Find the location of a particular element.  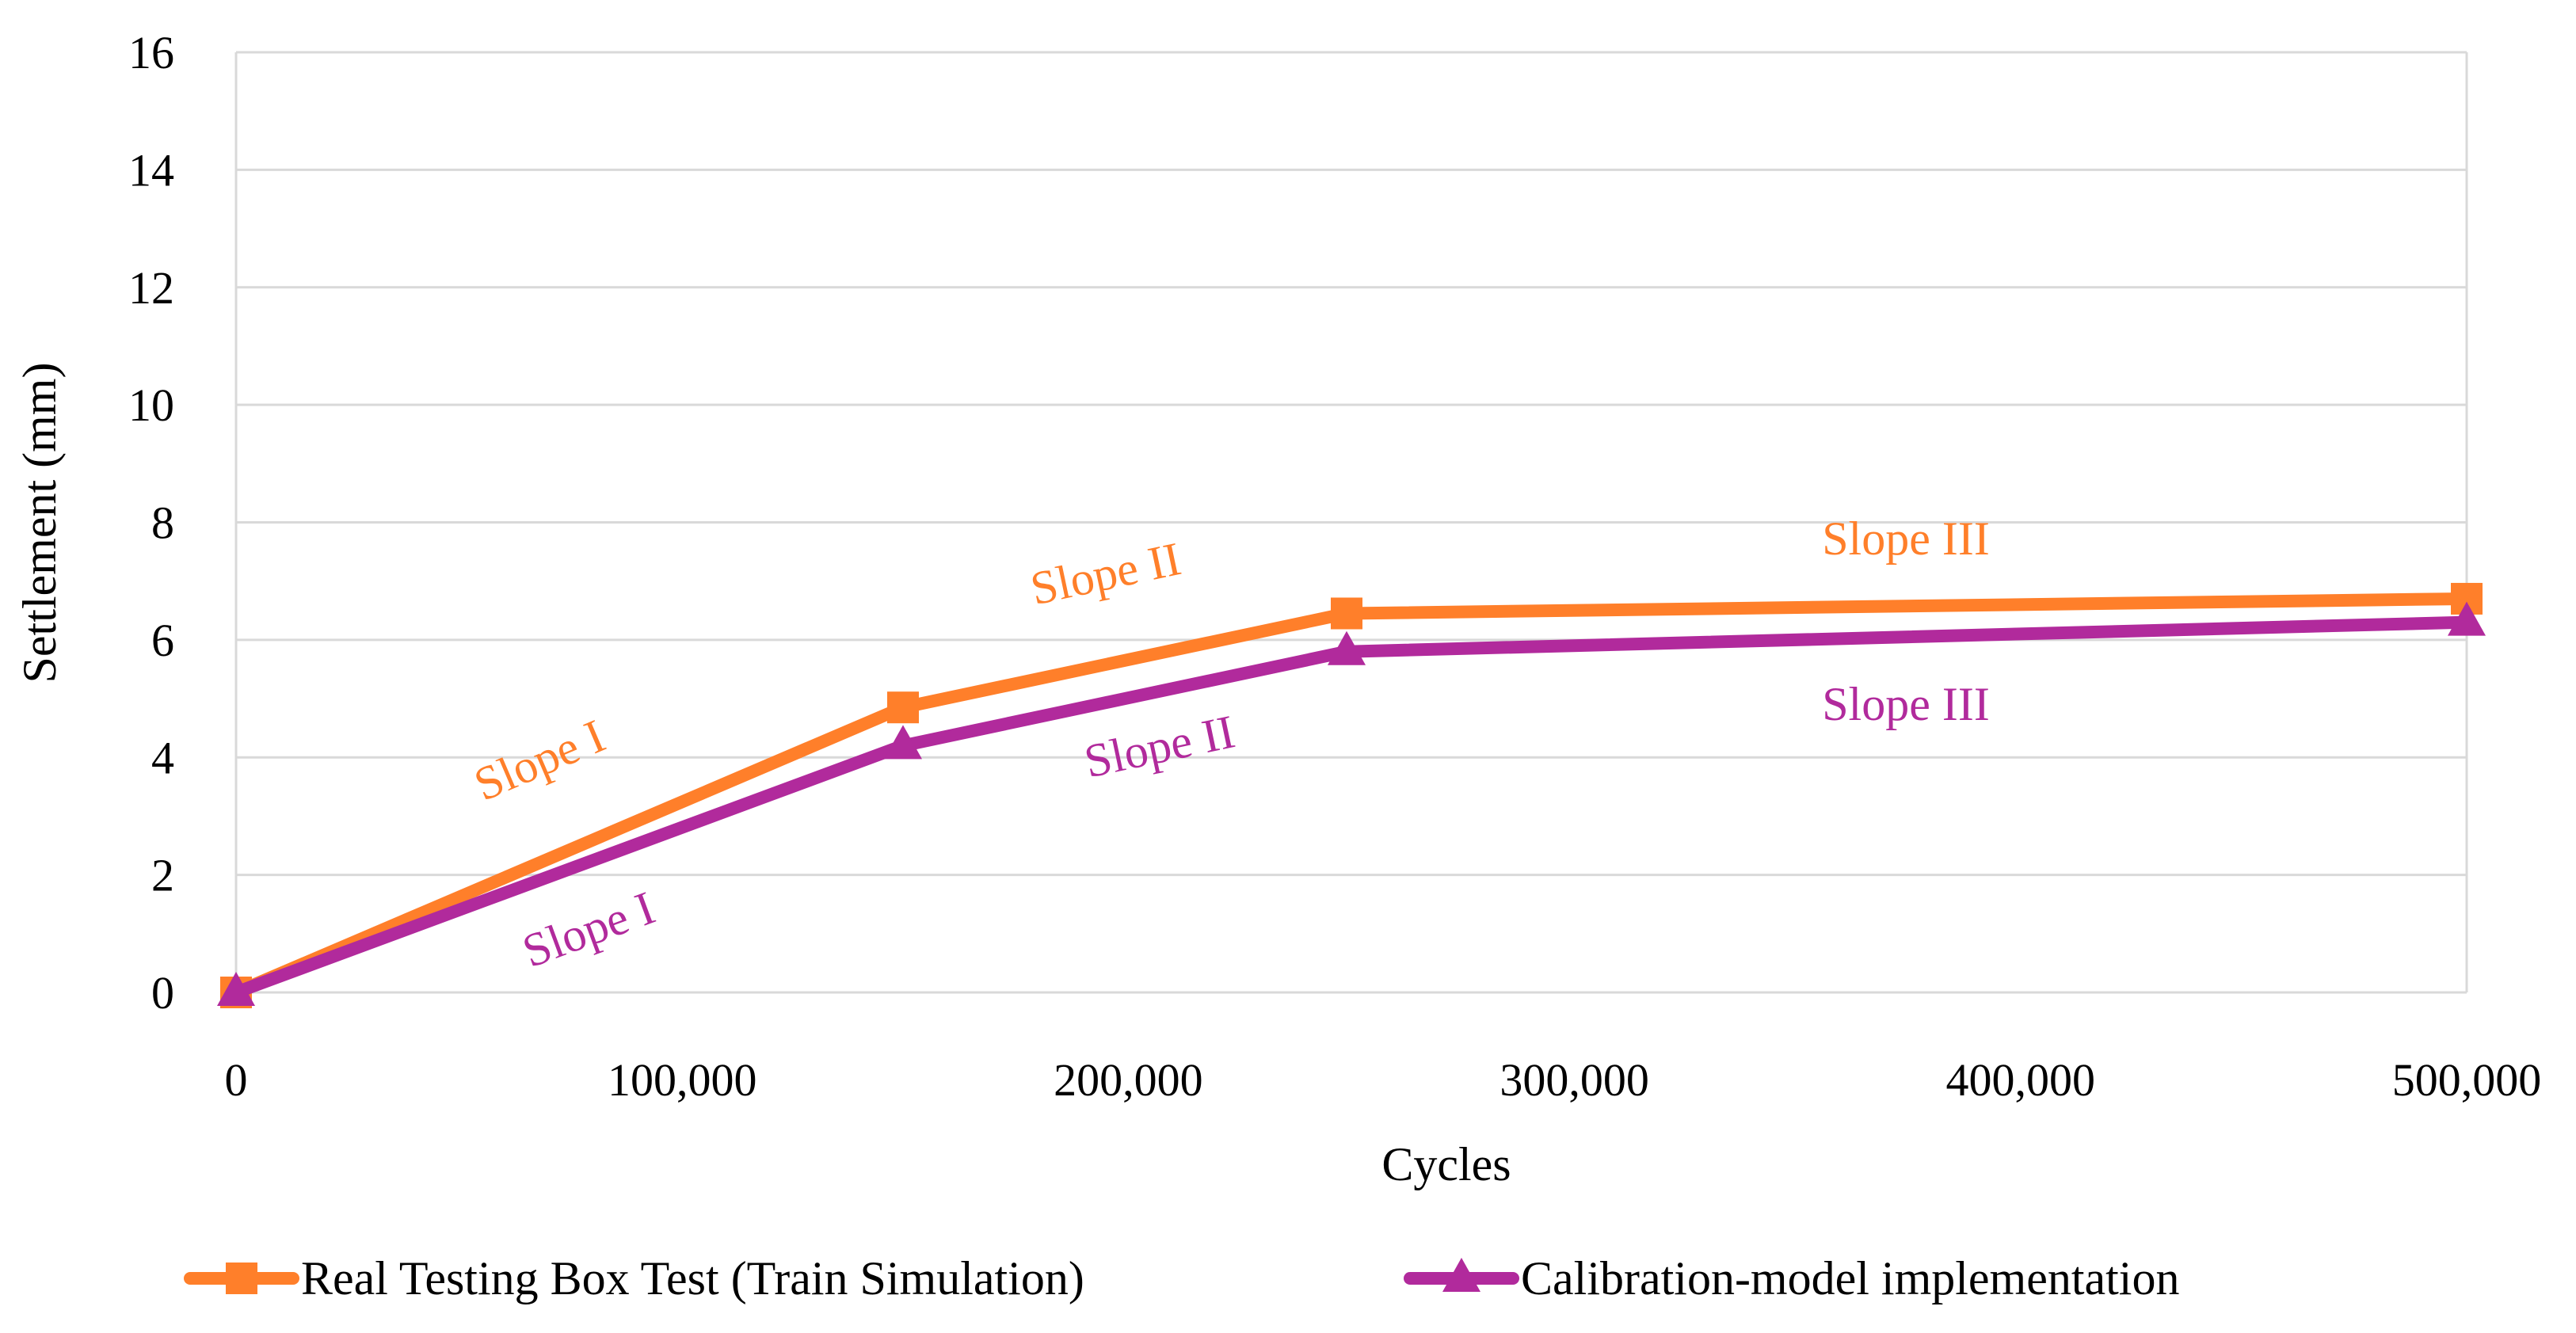

x-tick-label: 400,000 is located at coordinates (2021, 1080).